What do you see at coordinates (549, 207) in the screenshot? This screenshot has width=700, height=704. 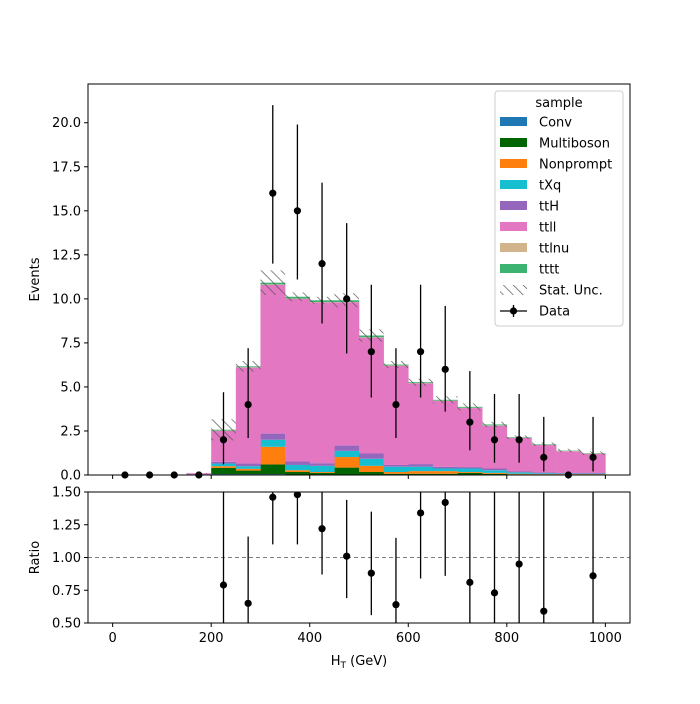 I see `legend-label-tth: ttH` at bounding box center [549, 207].